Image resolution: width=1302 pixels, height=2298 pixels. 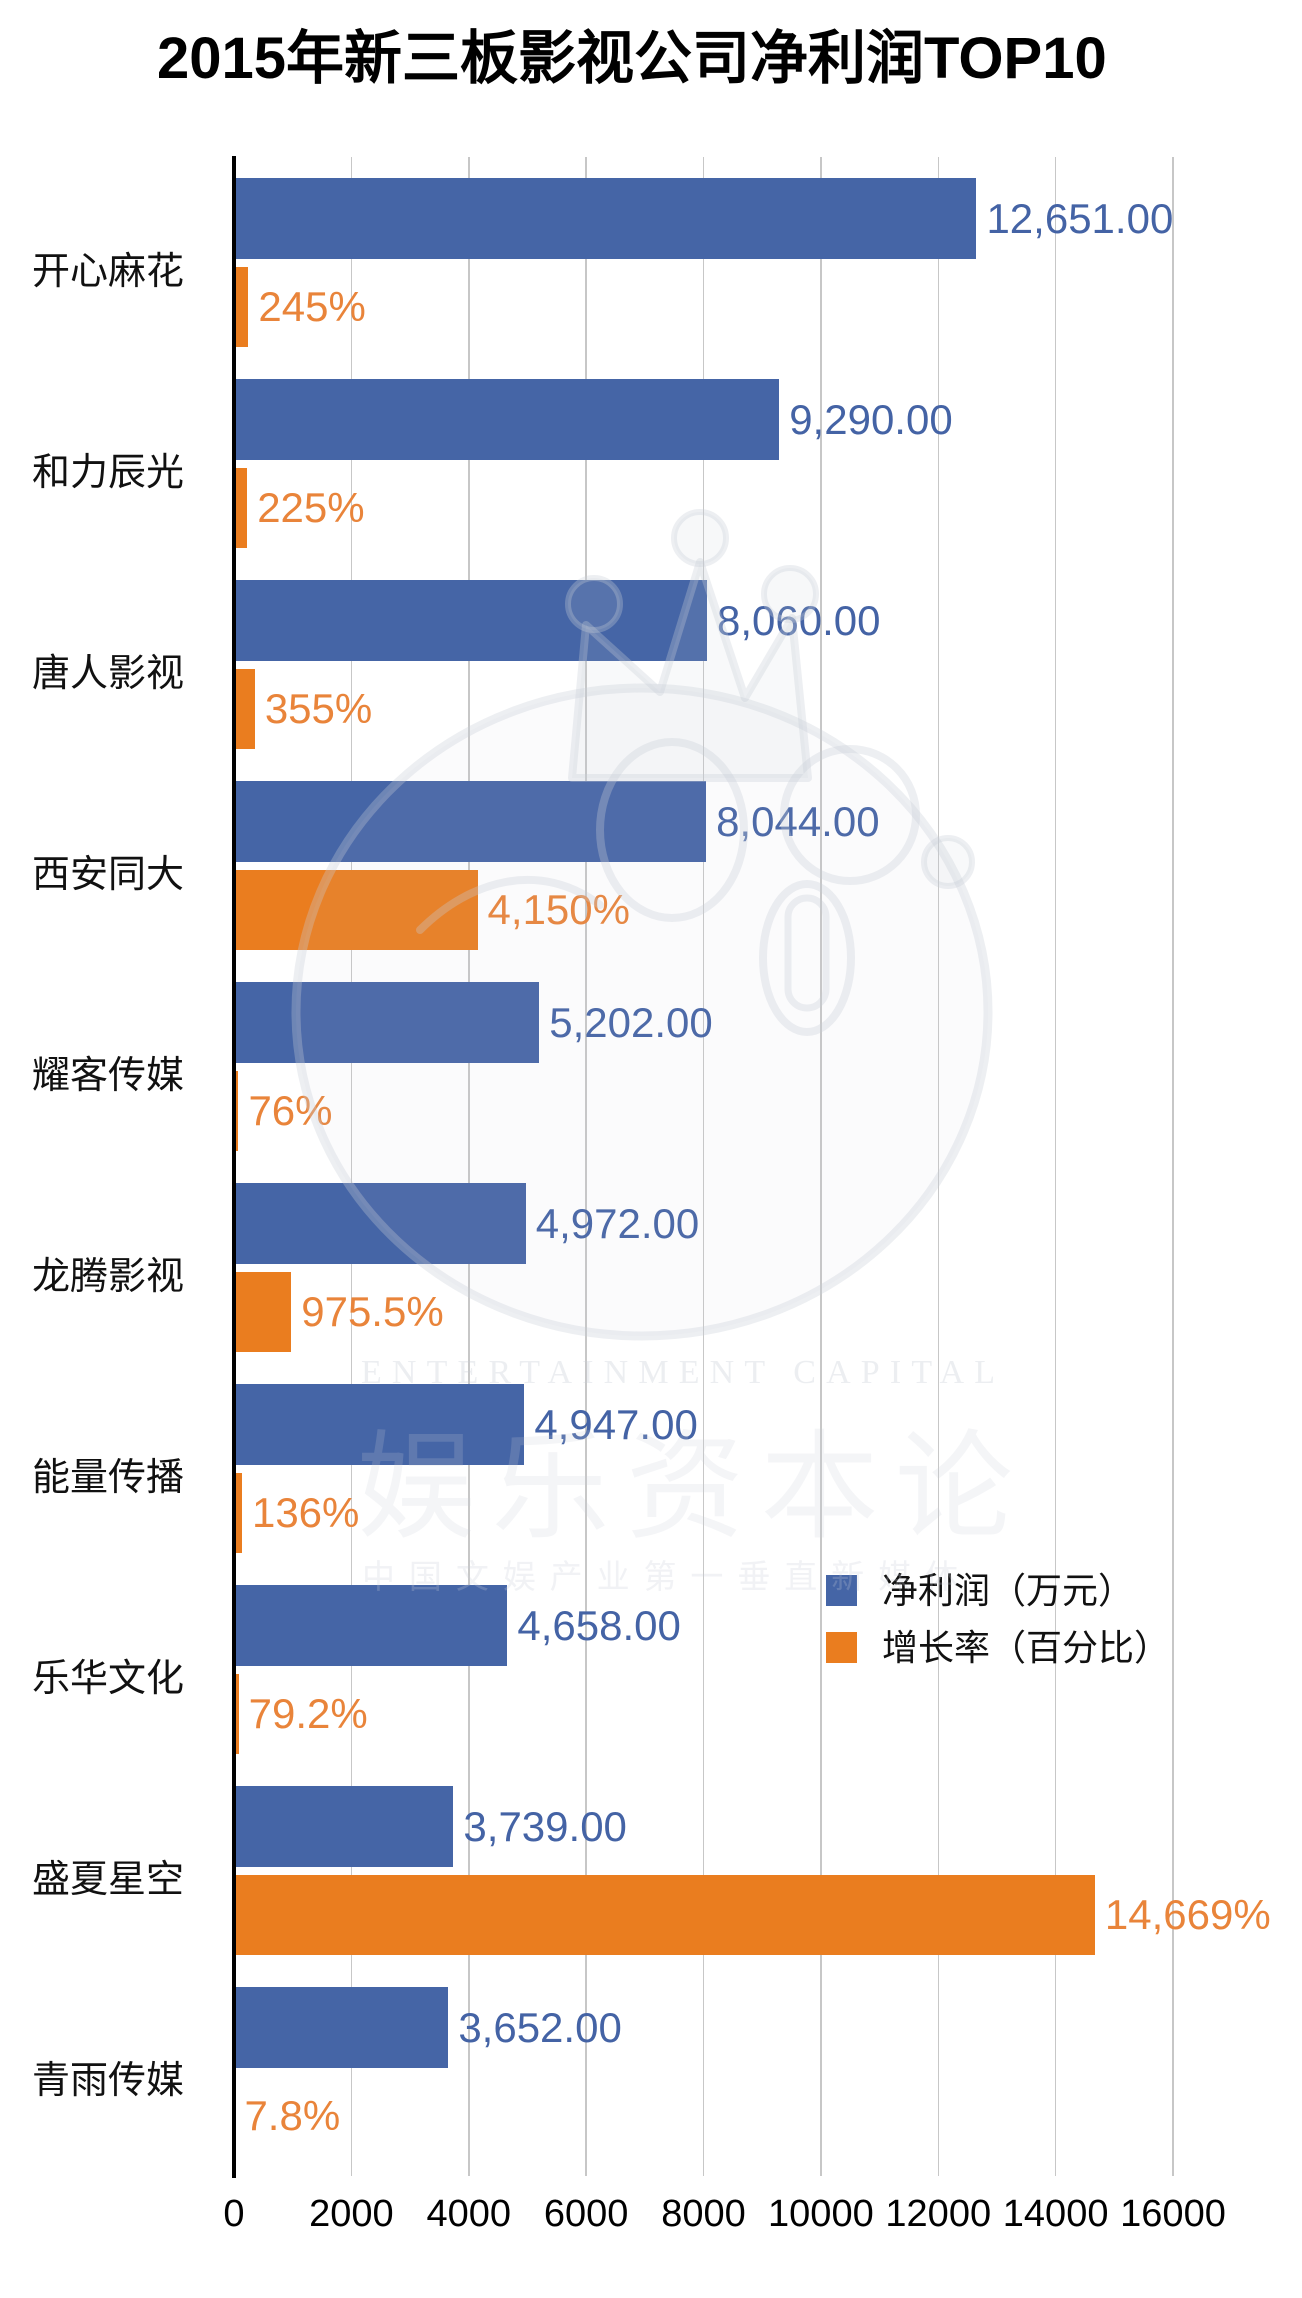 I want to click on category-label: 龙腾影视, so click(x=108, y=1276).